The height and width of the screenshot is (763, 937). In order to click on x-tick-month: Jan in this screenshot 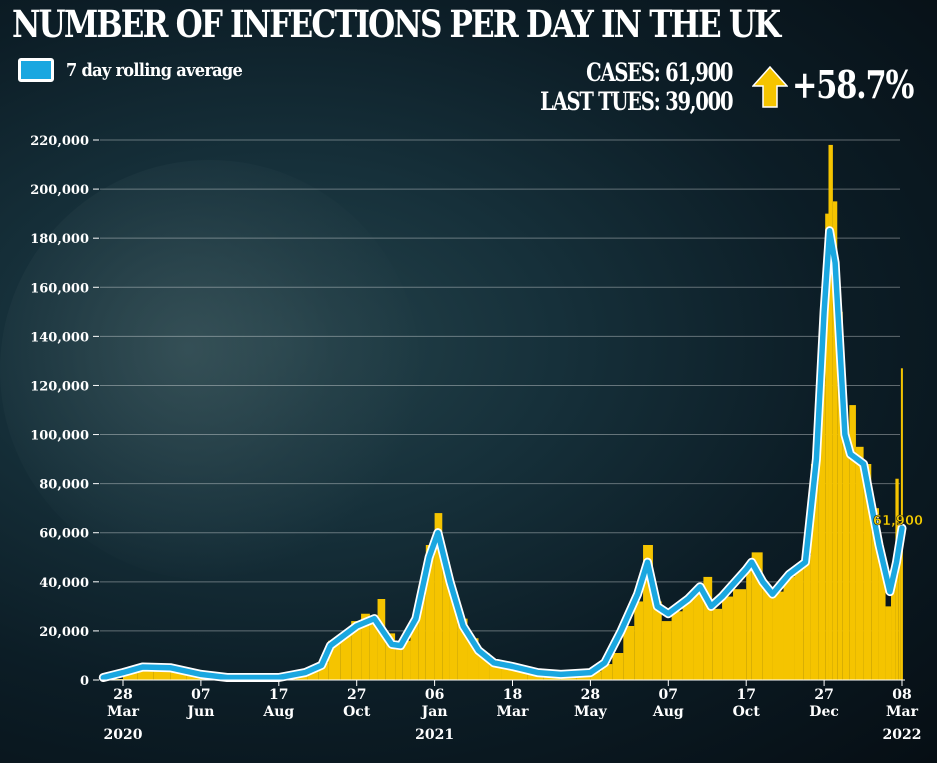, I will do `click(434, 712)`.